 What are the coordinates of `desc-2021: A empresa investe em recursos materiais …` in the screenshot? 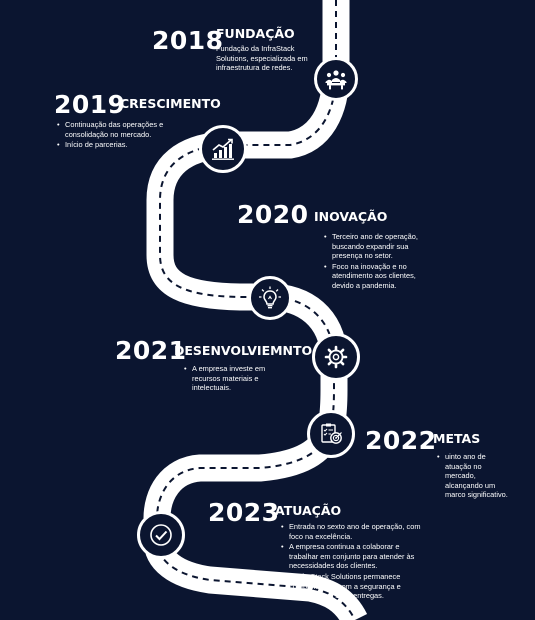 It's located at (233, 379).